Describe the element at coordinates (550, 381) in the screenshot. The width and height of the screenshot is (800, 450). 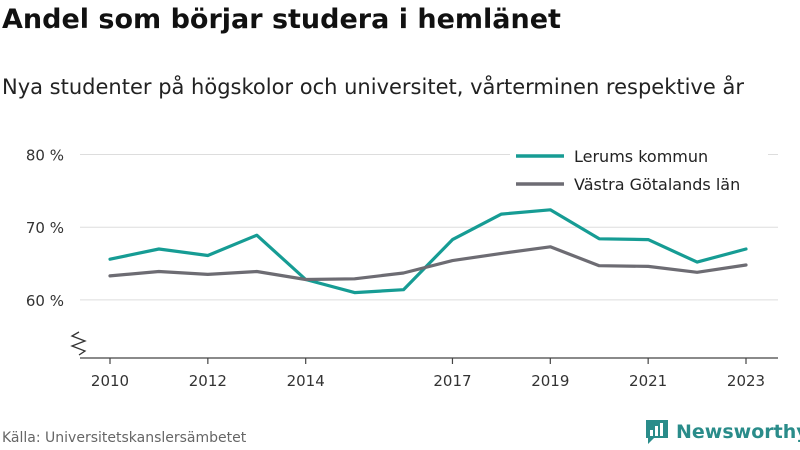
I see `x-tick-label: 2019` at that location.